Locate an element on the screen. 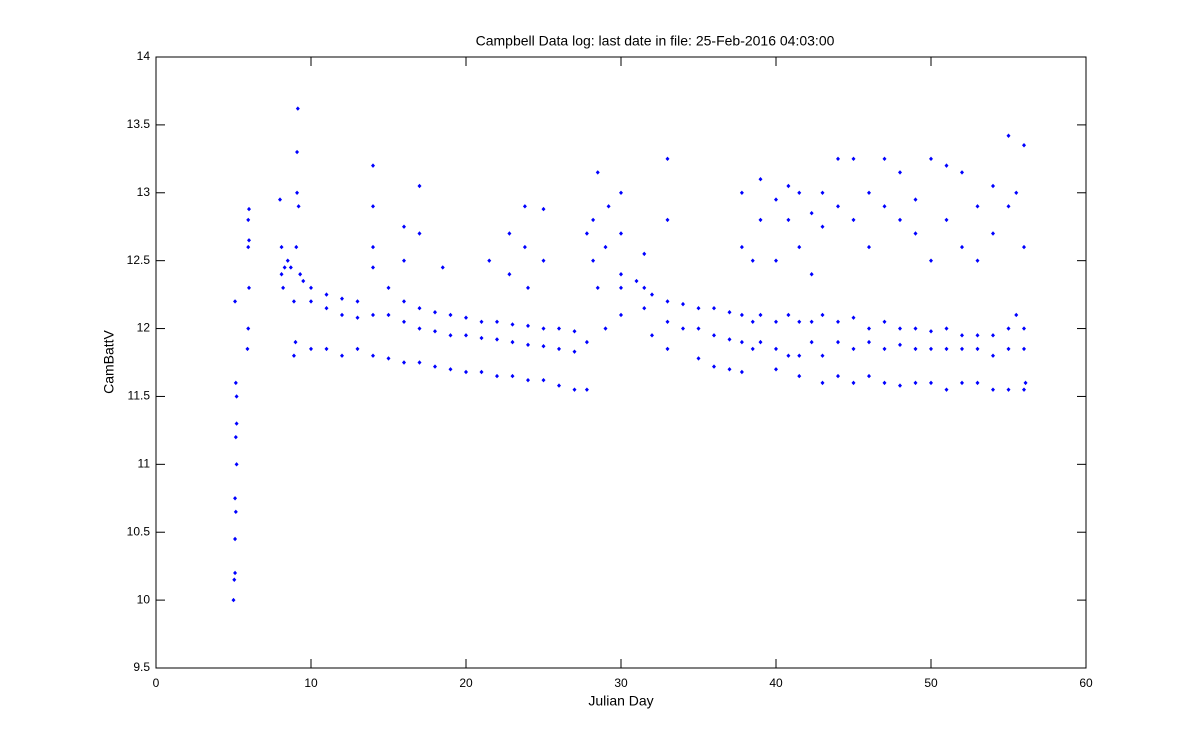 The image size is (1200, 750). y-axis-label: CamBattV is located at coordinates (109, 361).